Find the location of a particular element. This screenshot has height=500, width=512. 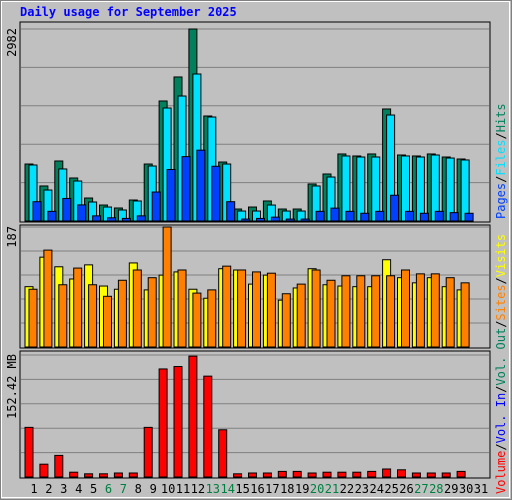

legend-entry: Vol. In is located at coordinates (501, 418).